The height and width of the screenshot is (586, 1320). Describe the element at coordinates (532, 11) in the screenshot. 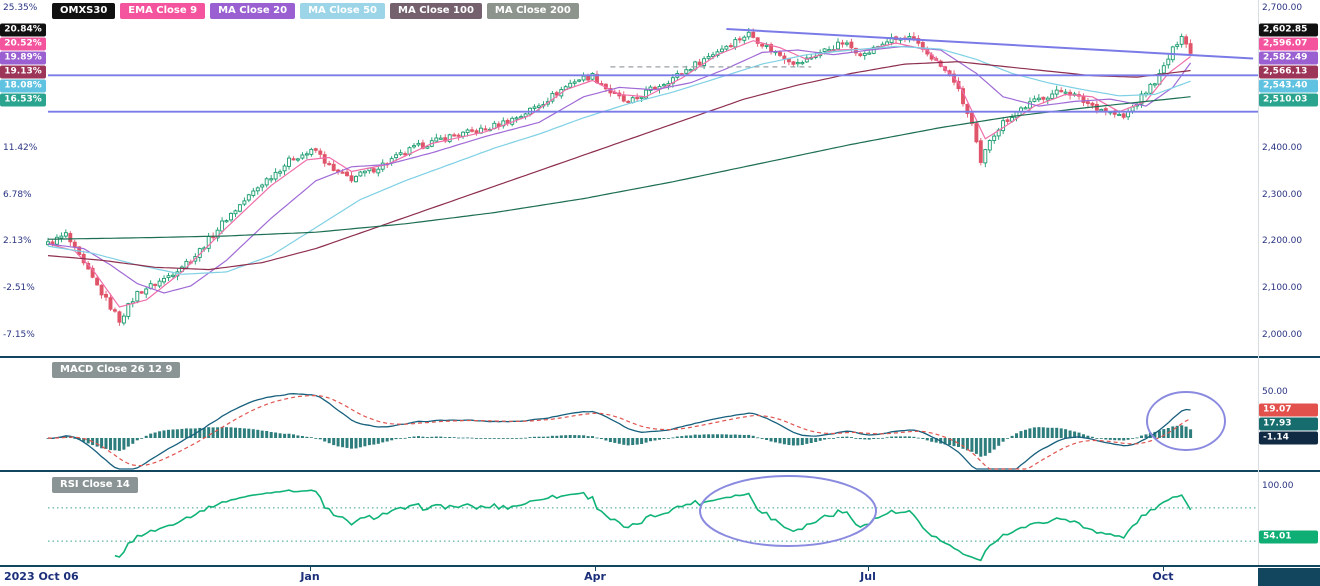

I see `legend-ma200: MA Close 200` at that location.